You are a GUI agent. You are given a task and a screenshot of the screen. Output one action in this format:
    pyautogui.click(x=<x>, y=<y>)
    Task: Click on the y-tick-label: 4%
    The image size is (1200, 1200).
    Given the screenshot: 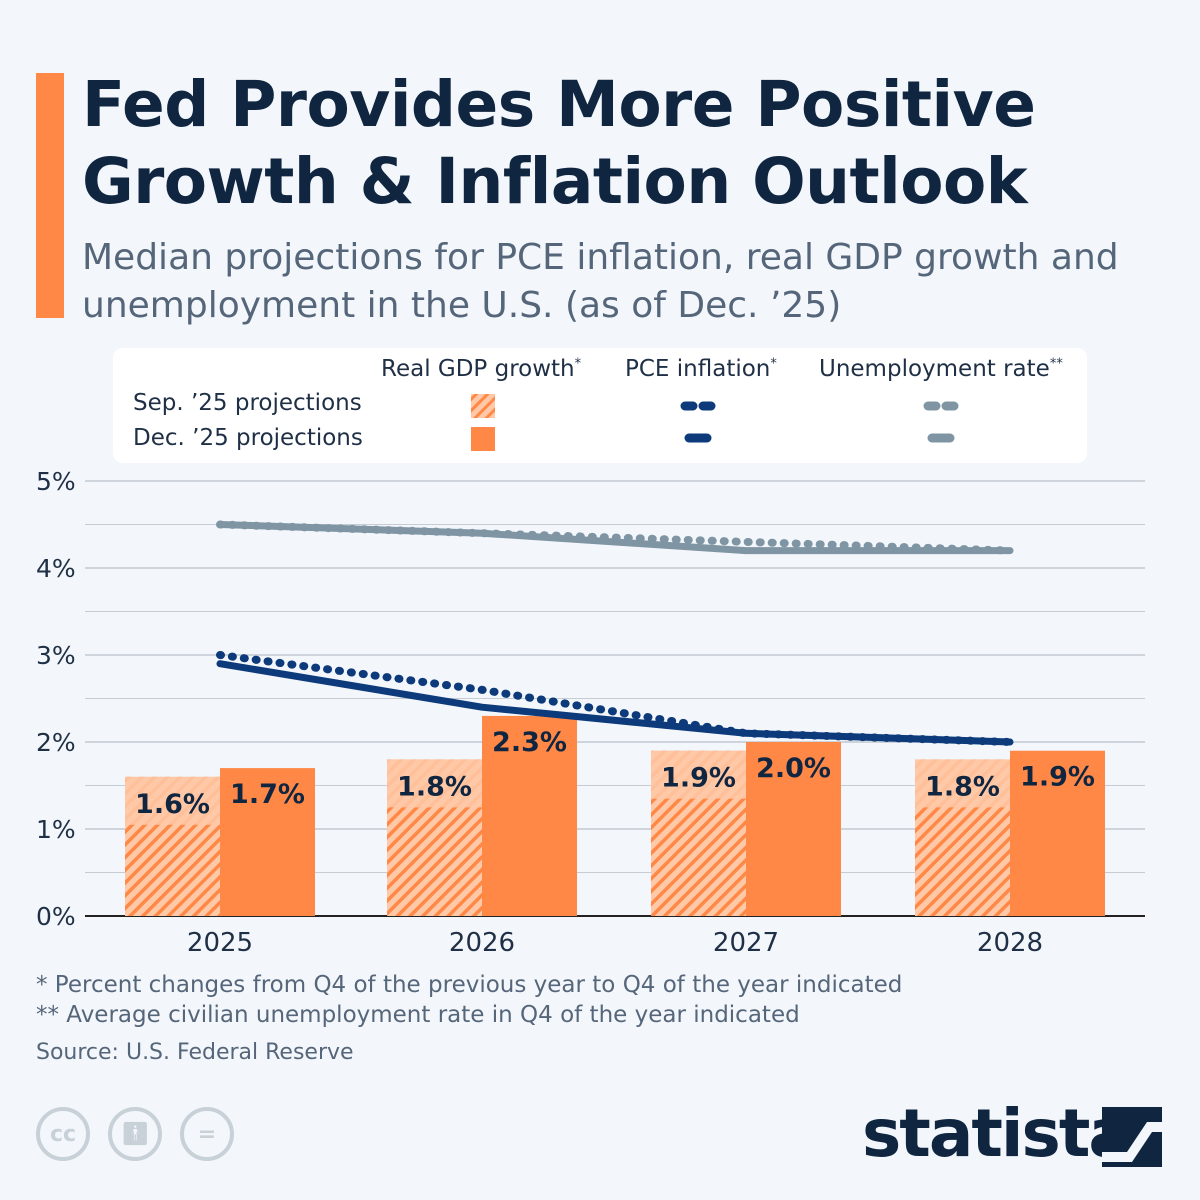 What is the action you would take?
    pyautogui.click(x=56, y=568)
    